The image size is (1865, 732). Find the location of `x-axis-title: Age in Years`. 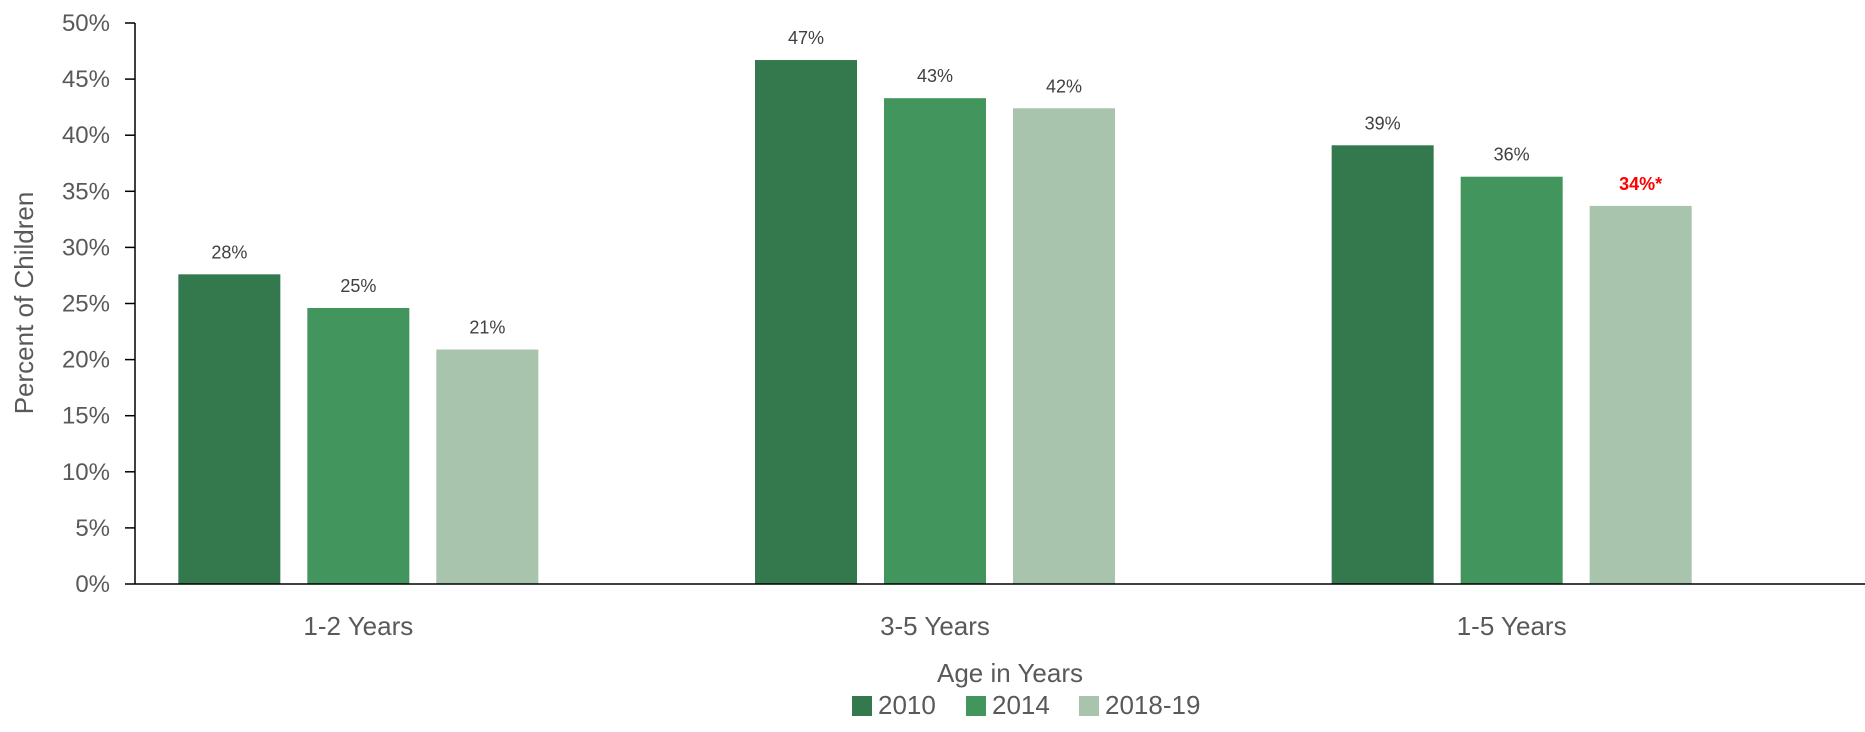

x-axis-title: Age in Years is located at coordinates (1010, 673).